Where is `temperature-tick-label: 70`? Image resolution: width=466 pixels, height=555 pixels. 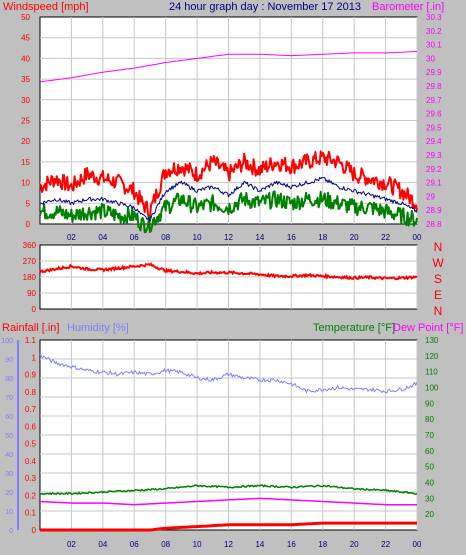
temperature-tick-label: 70 is located at coordinates (429, 435).